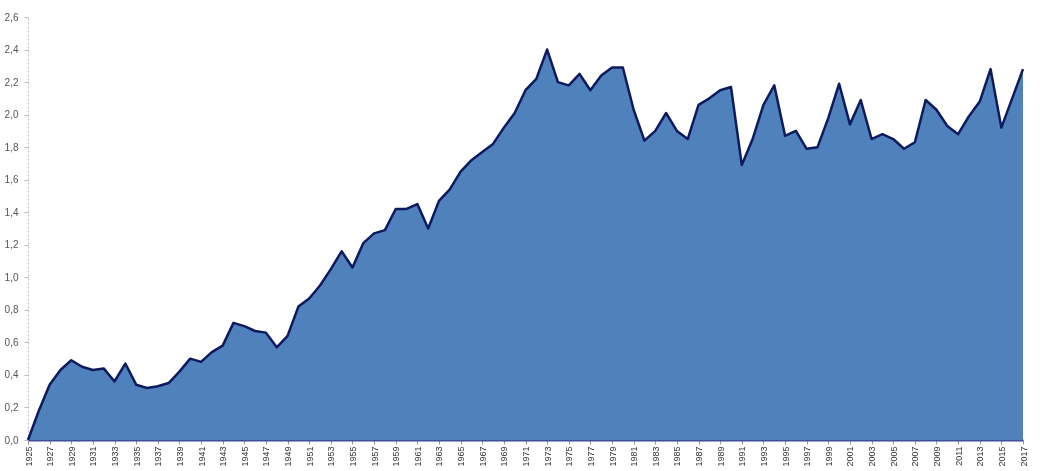  I want to click on x-tick-label: 1991, so click(742, 456).